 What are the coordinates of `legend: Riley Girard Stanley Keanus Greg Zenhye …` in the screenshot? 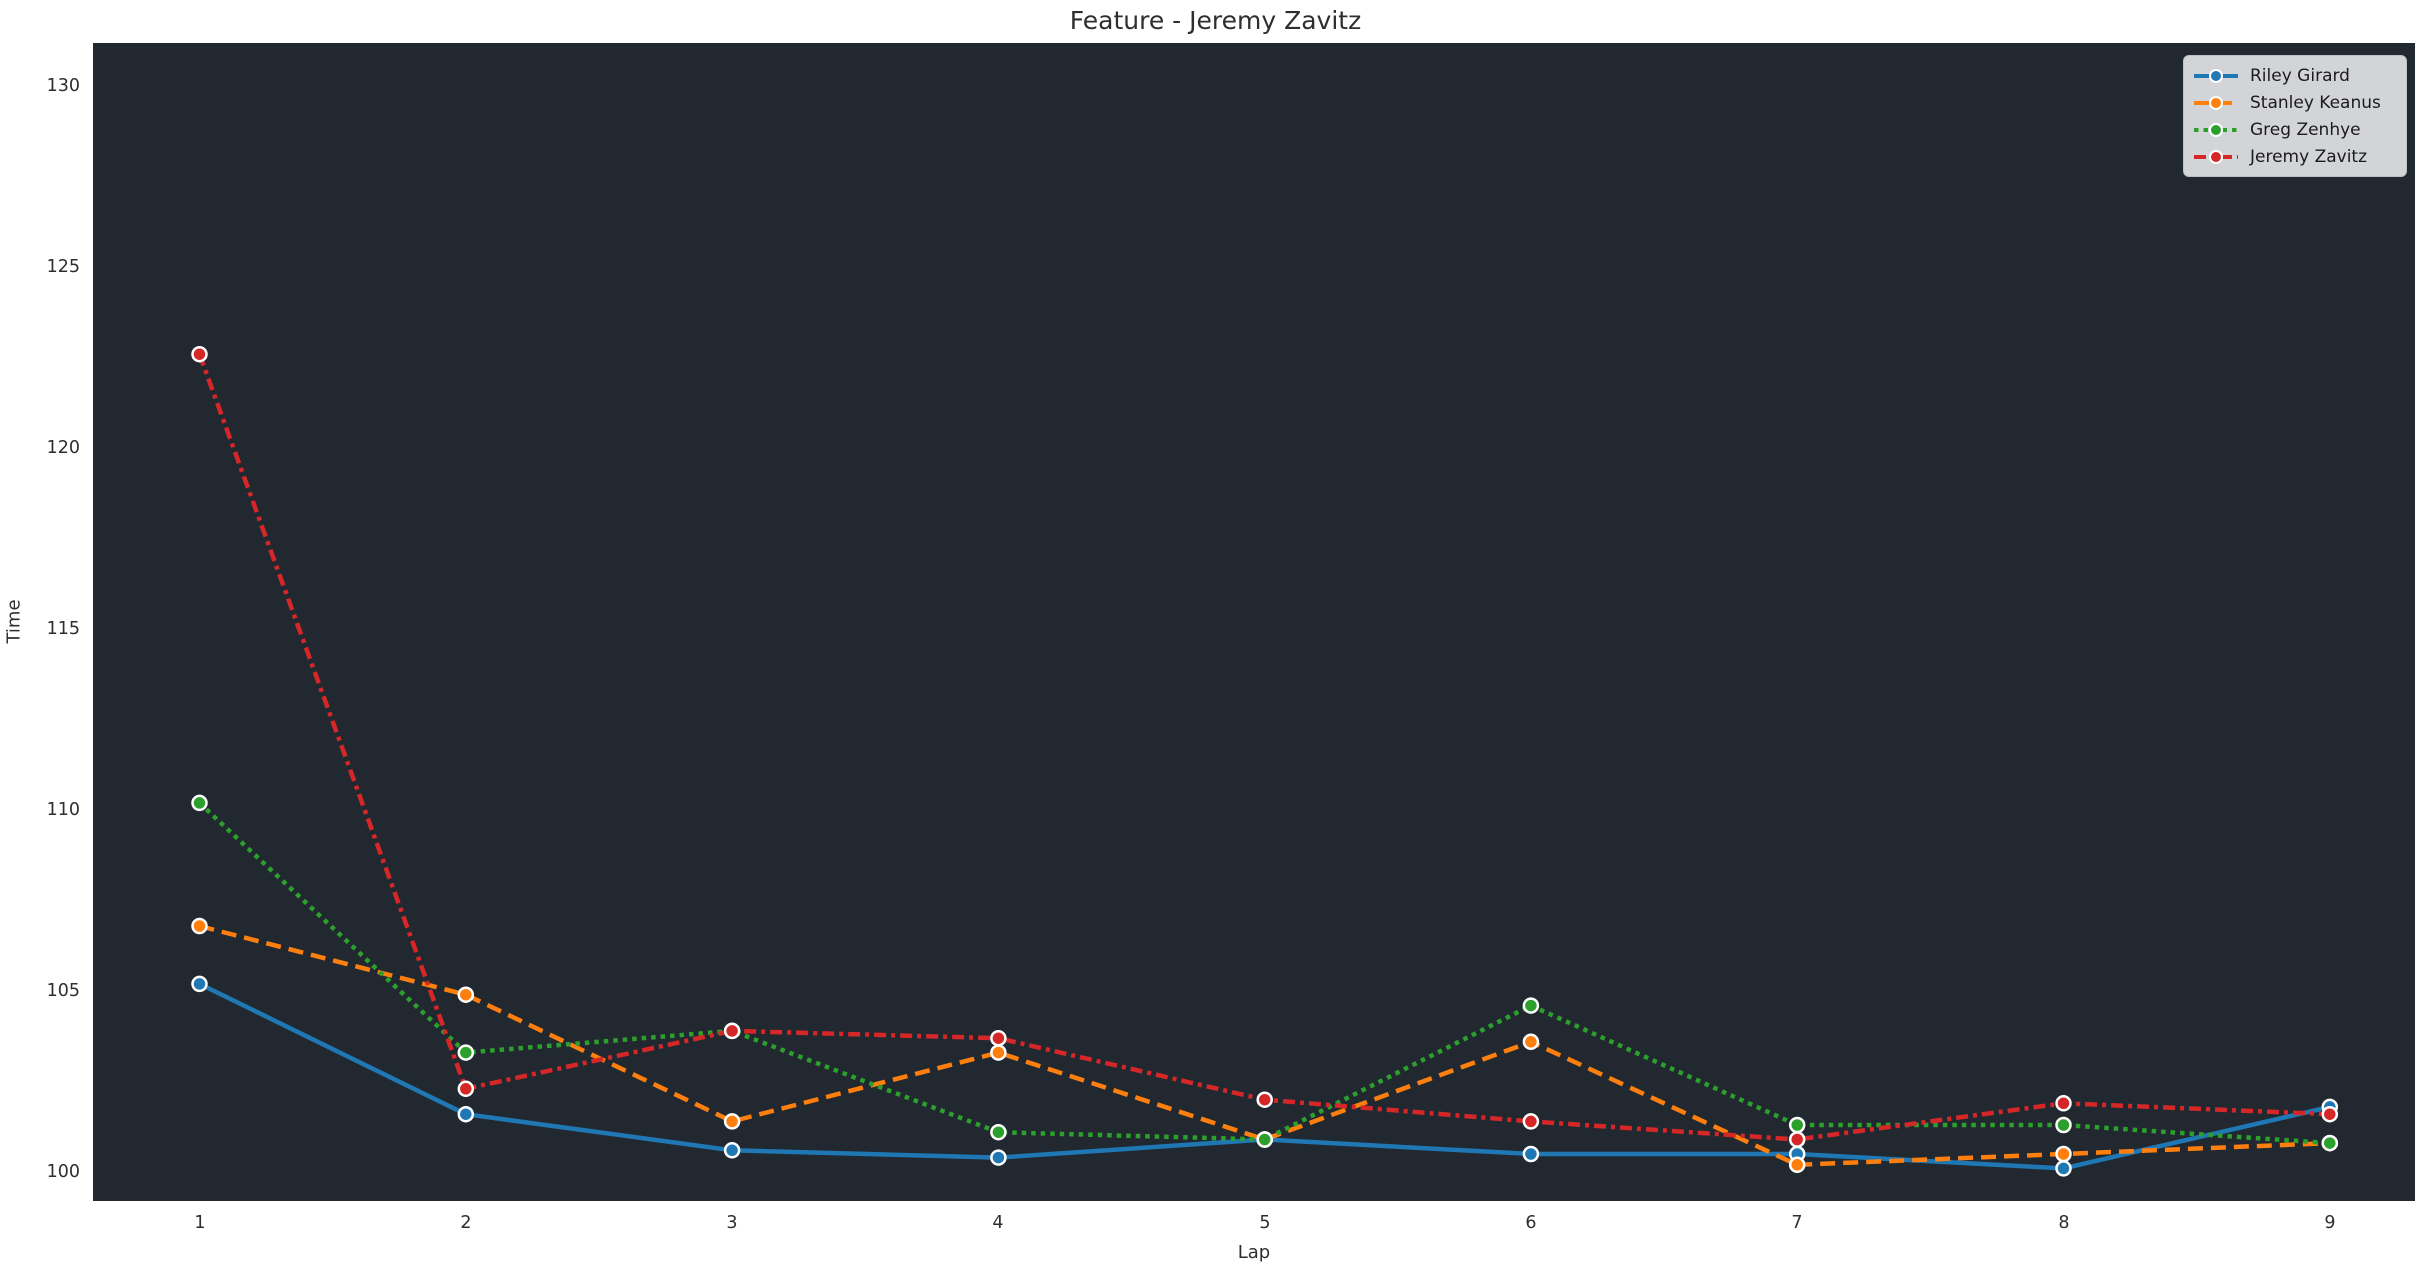 It's located at (2295, 116).